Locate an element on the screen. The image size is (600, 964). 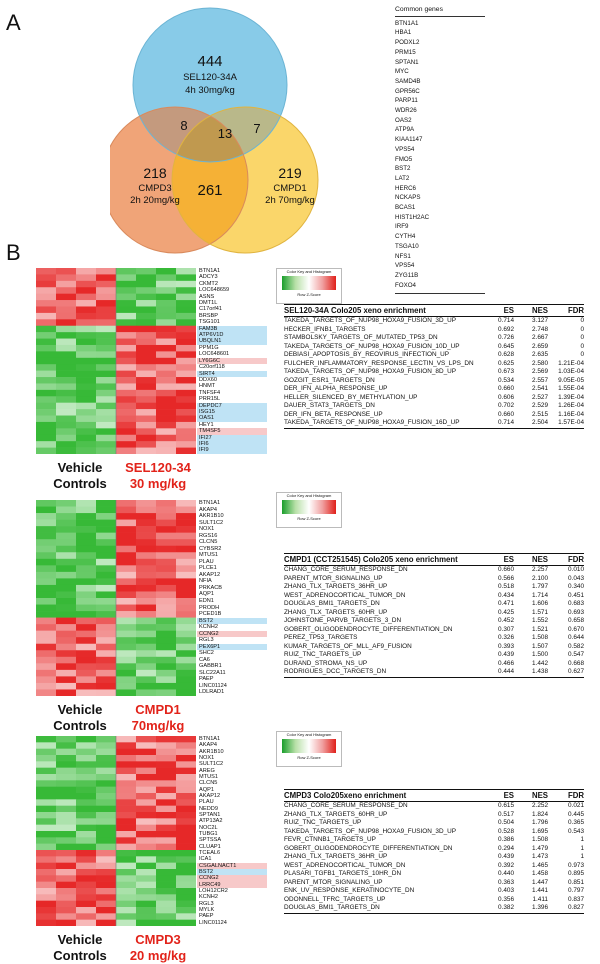
enrichment-cell: 1.458 is located at coordinates (540, 873).